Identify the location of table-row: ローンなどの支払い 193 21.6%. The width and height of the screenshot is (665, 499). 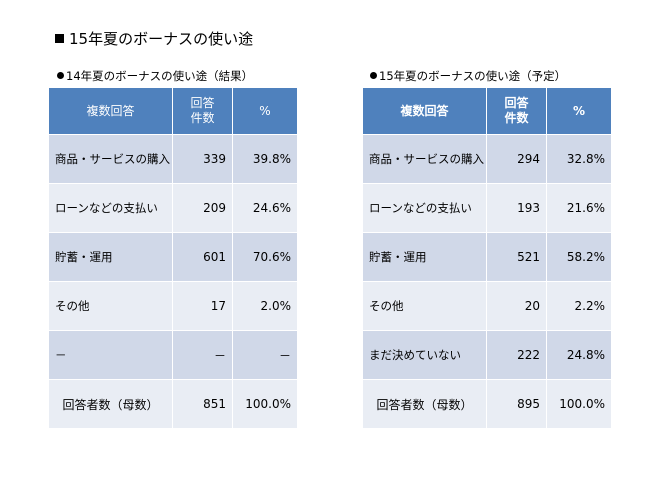
(487, 207).